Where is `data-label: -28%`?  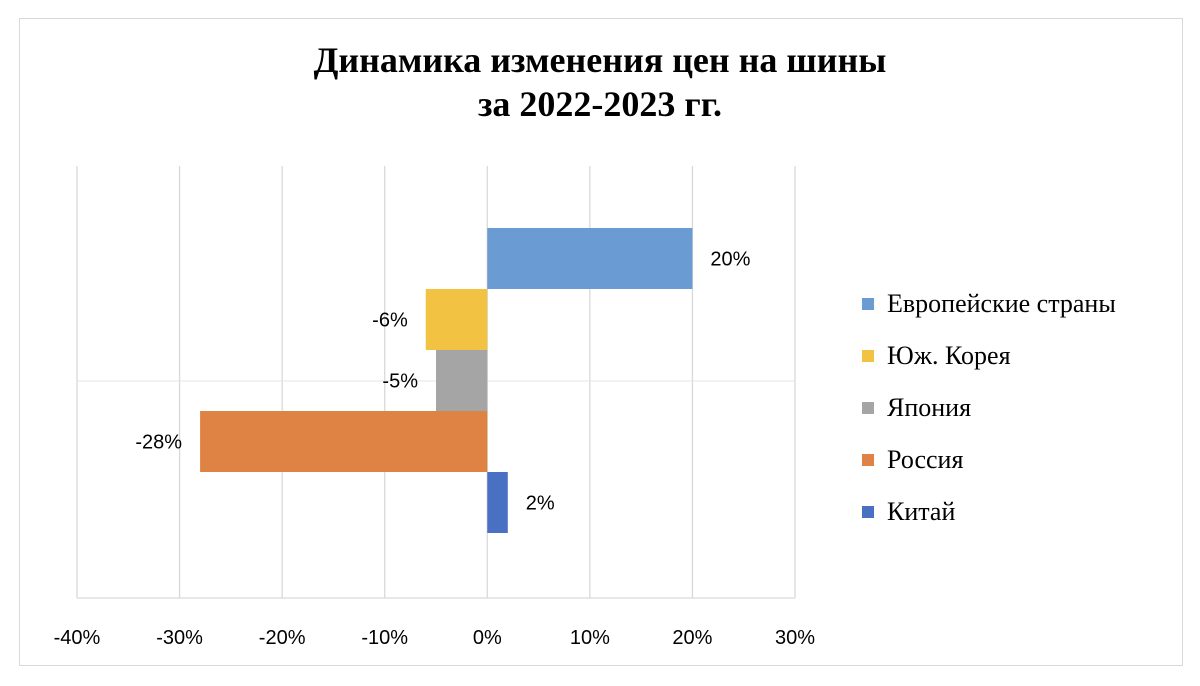
data-label: -28% is located at coordinates (158, 443).